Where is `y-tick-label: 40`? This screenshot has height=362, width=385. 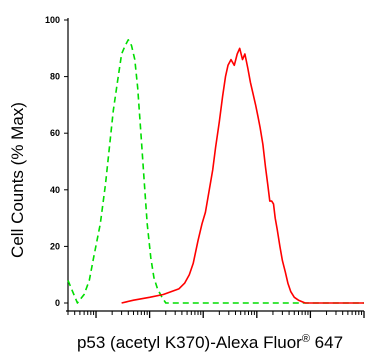
y-tick-label: 40 is located at coordinates (55, 190).